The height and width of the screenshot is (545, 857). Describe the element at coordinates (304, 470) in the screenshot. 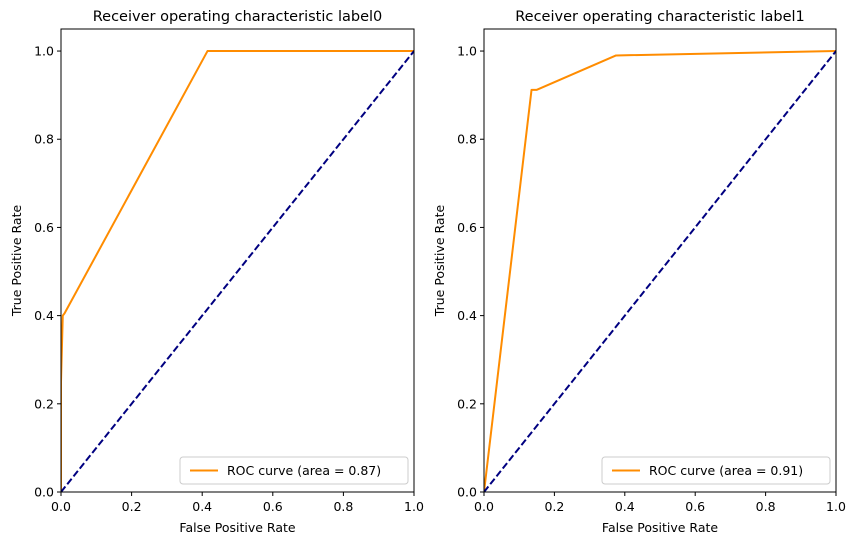

I see `legend-label: ROC curve (area = 0.87)` at that location.